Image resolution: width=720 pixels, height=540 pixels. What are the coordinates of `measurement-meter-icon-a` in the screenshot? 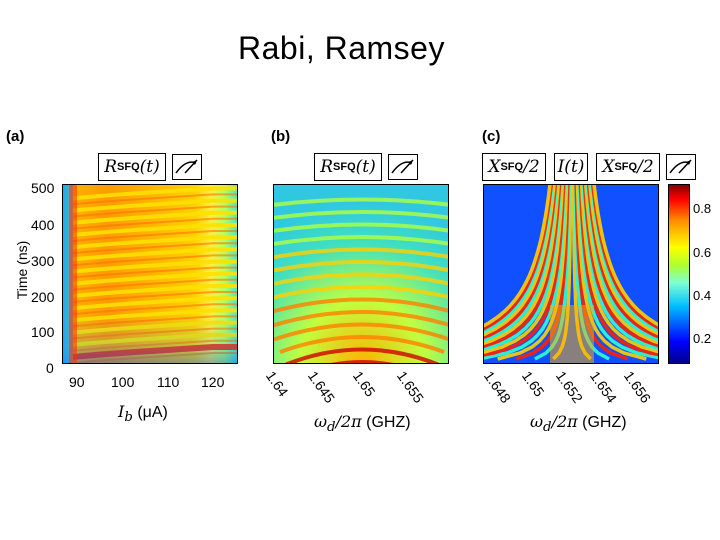 It's located at (187, 167).